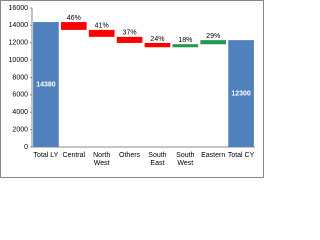 This screenshot has height=240, width=320. I want to click on y-tick-label: 2000, so click(20, 129).